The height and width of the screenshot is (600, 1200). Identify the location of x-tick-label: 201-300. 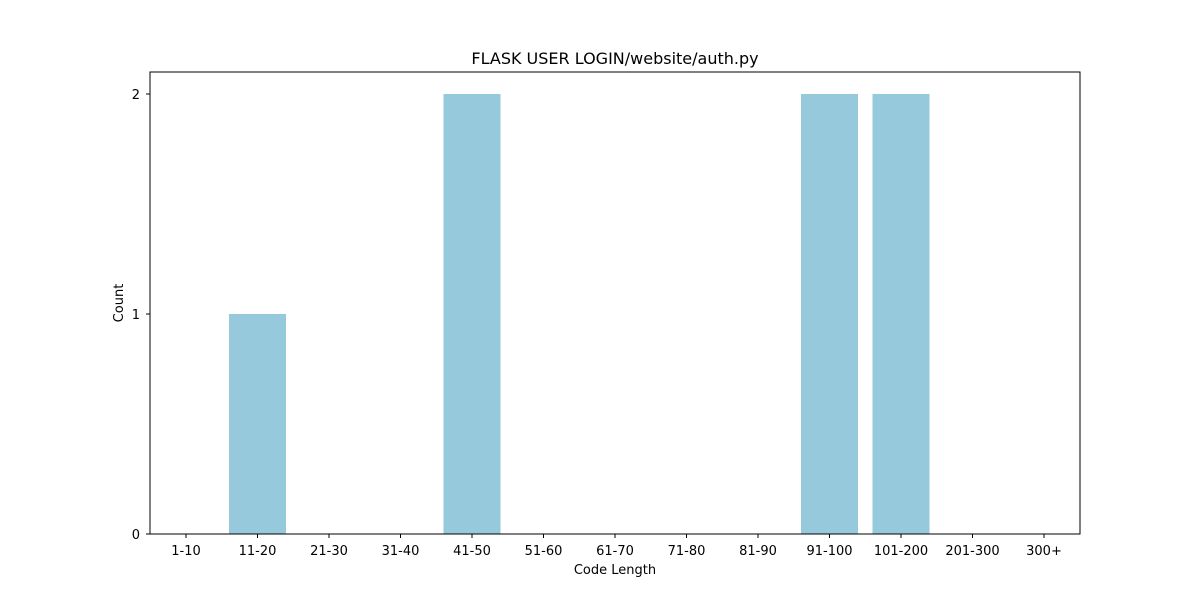
(972, 551).